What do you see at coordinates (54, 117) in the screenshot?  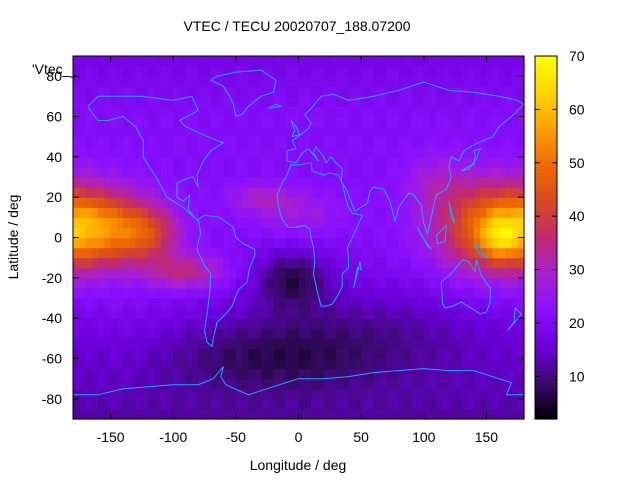 I see `y-tick-label: 60` at bounding box center [54, 117].